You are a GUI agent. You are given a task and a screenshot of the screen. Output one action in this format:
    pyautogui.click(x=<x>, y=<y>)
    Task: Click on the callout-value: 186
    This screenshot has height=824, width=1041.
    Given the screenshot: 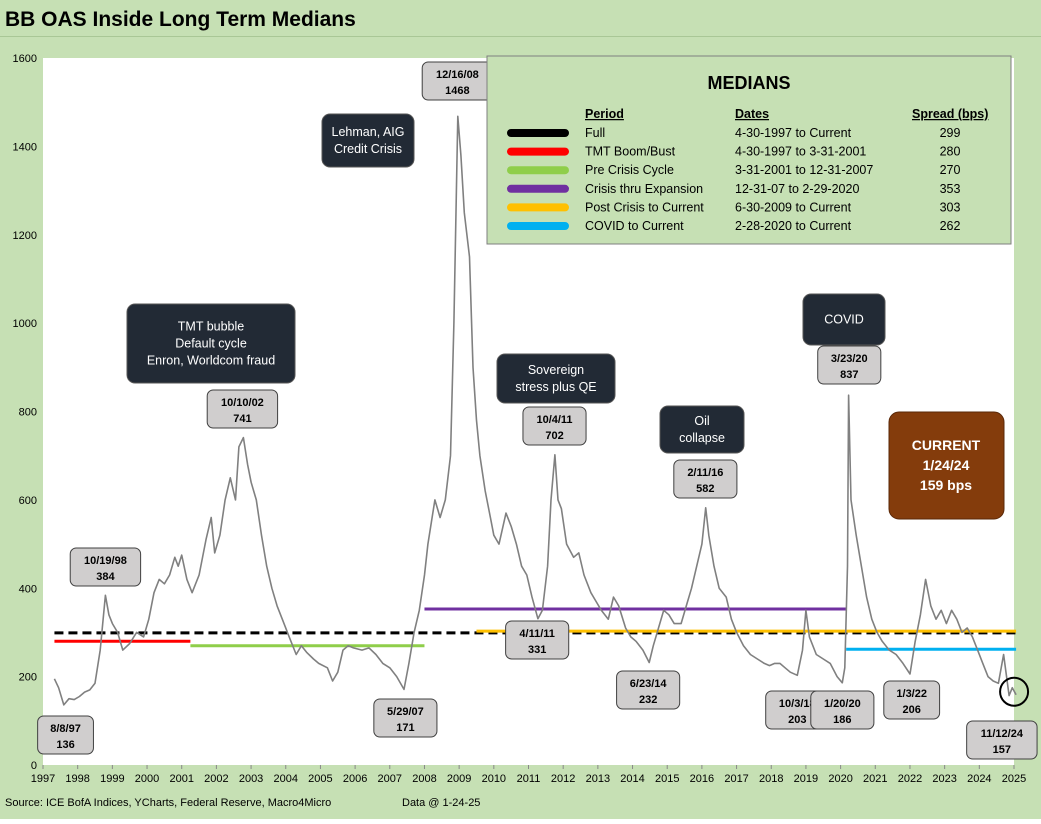 What is the action you would take?
    pyautogui.click(x=842, y=720)
    